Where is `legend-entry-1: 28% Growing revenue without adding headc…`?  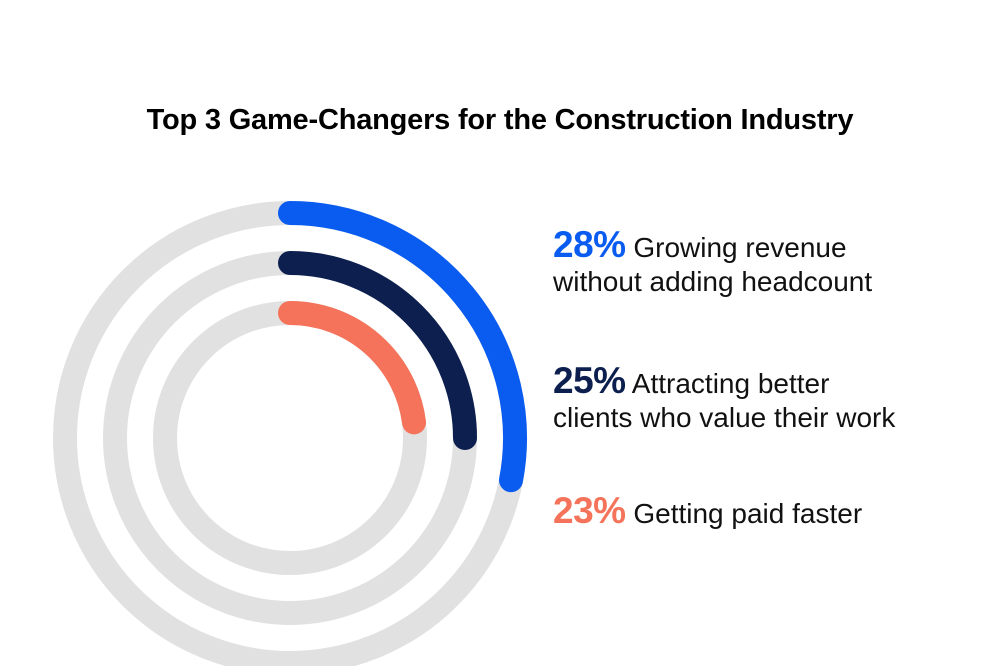 legend-entry-1: 28% Growing revenue without adding headc… is located at coordinates (773, 262).